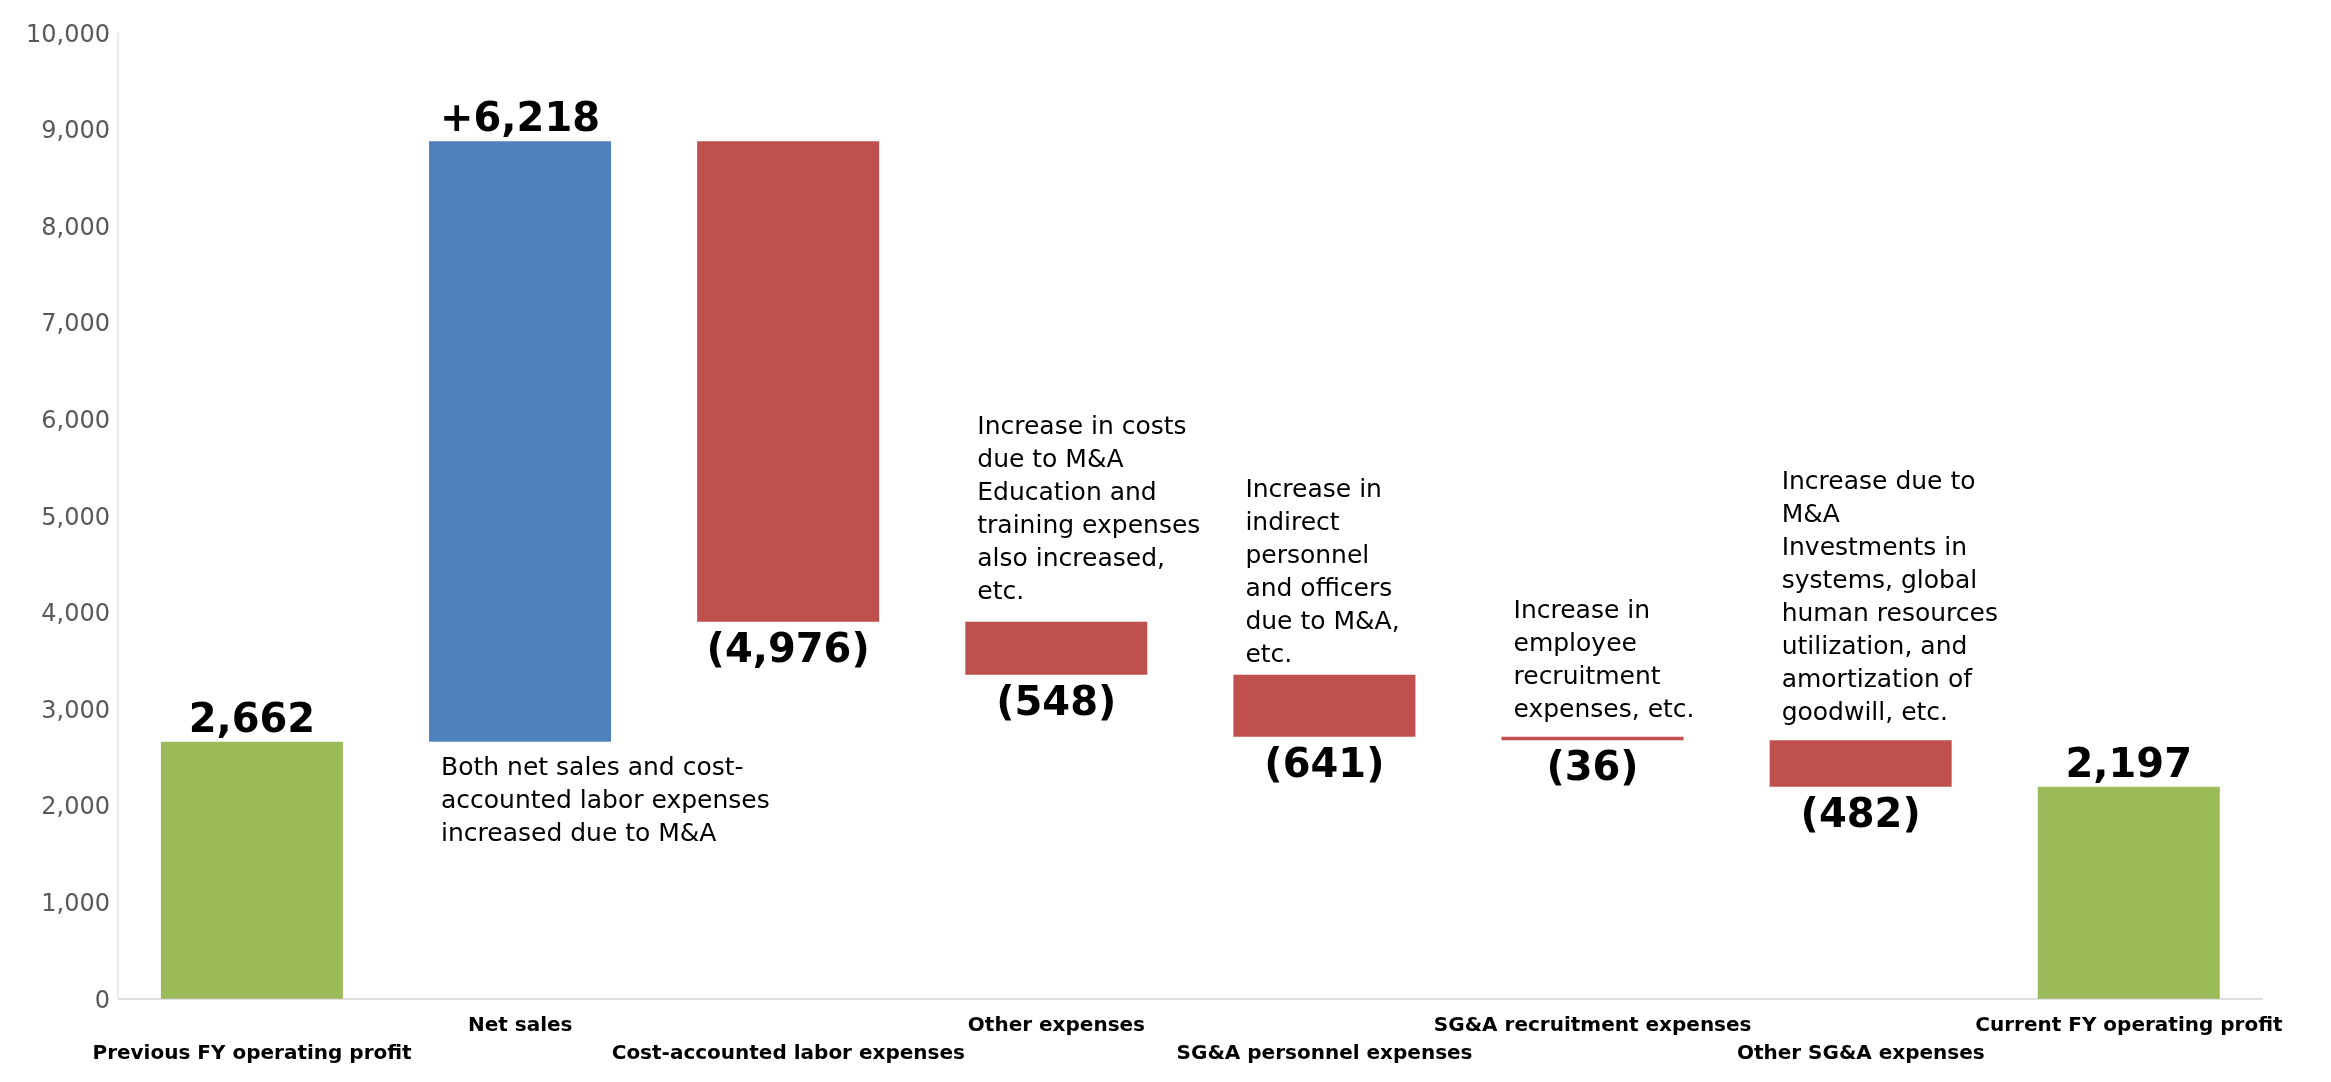 The height and width of the screenshot is (1082, 2331). I want to click on y-tick-label: 8,000, so click(75, 226).